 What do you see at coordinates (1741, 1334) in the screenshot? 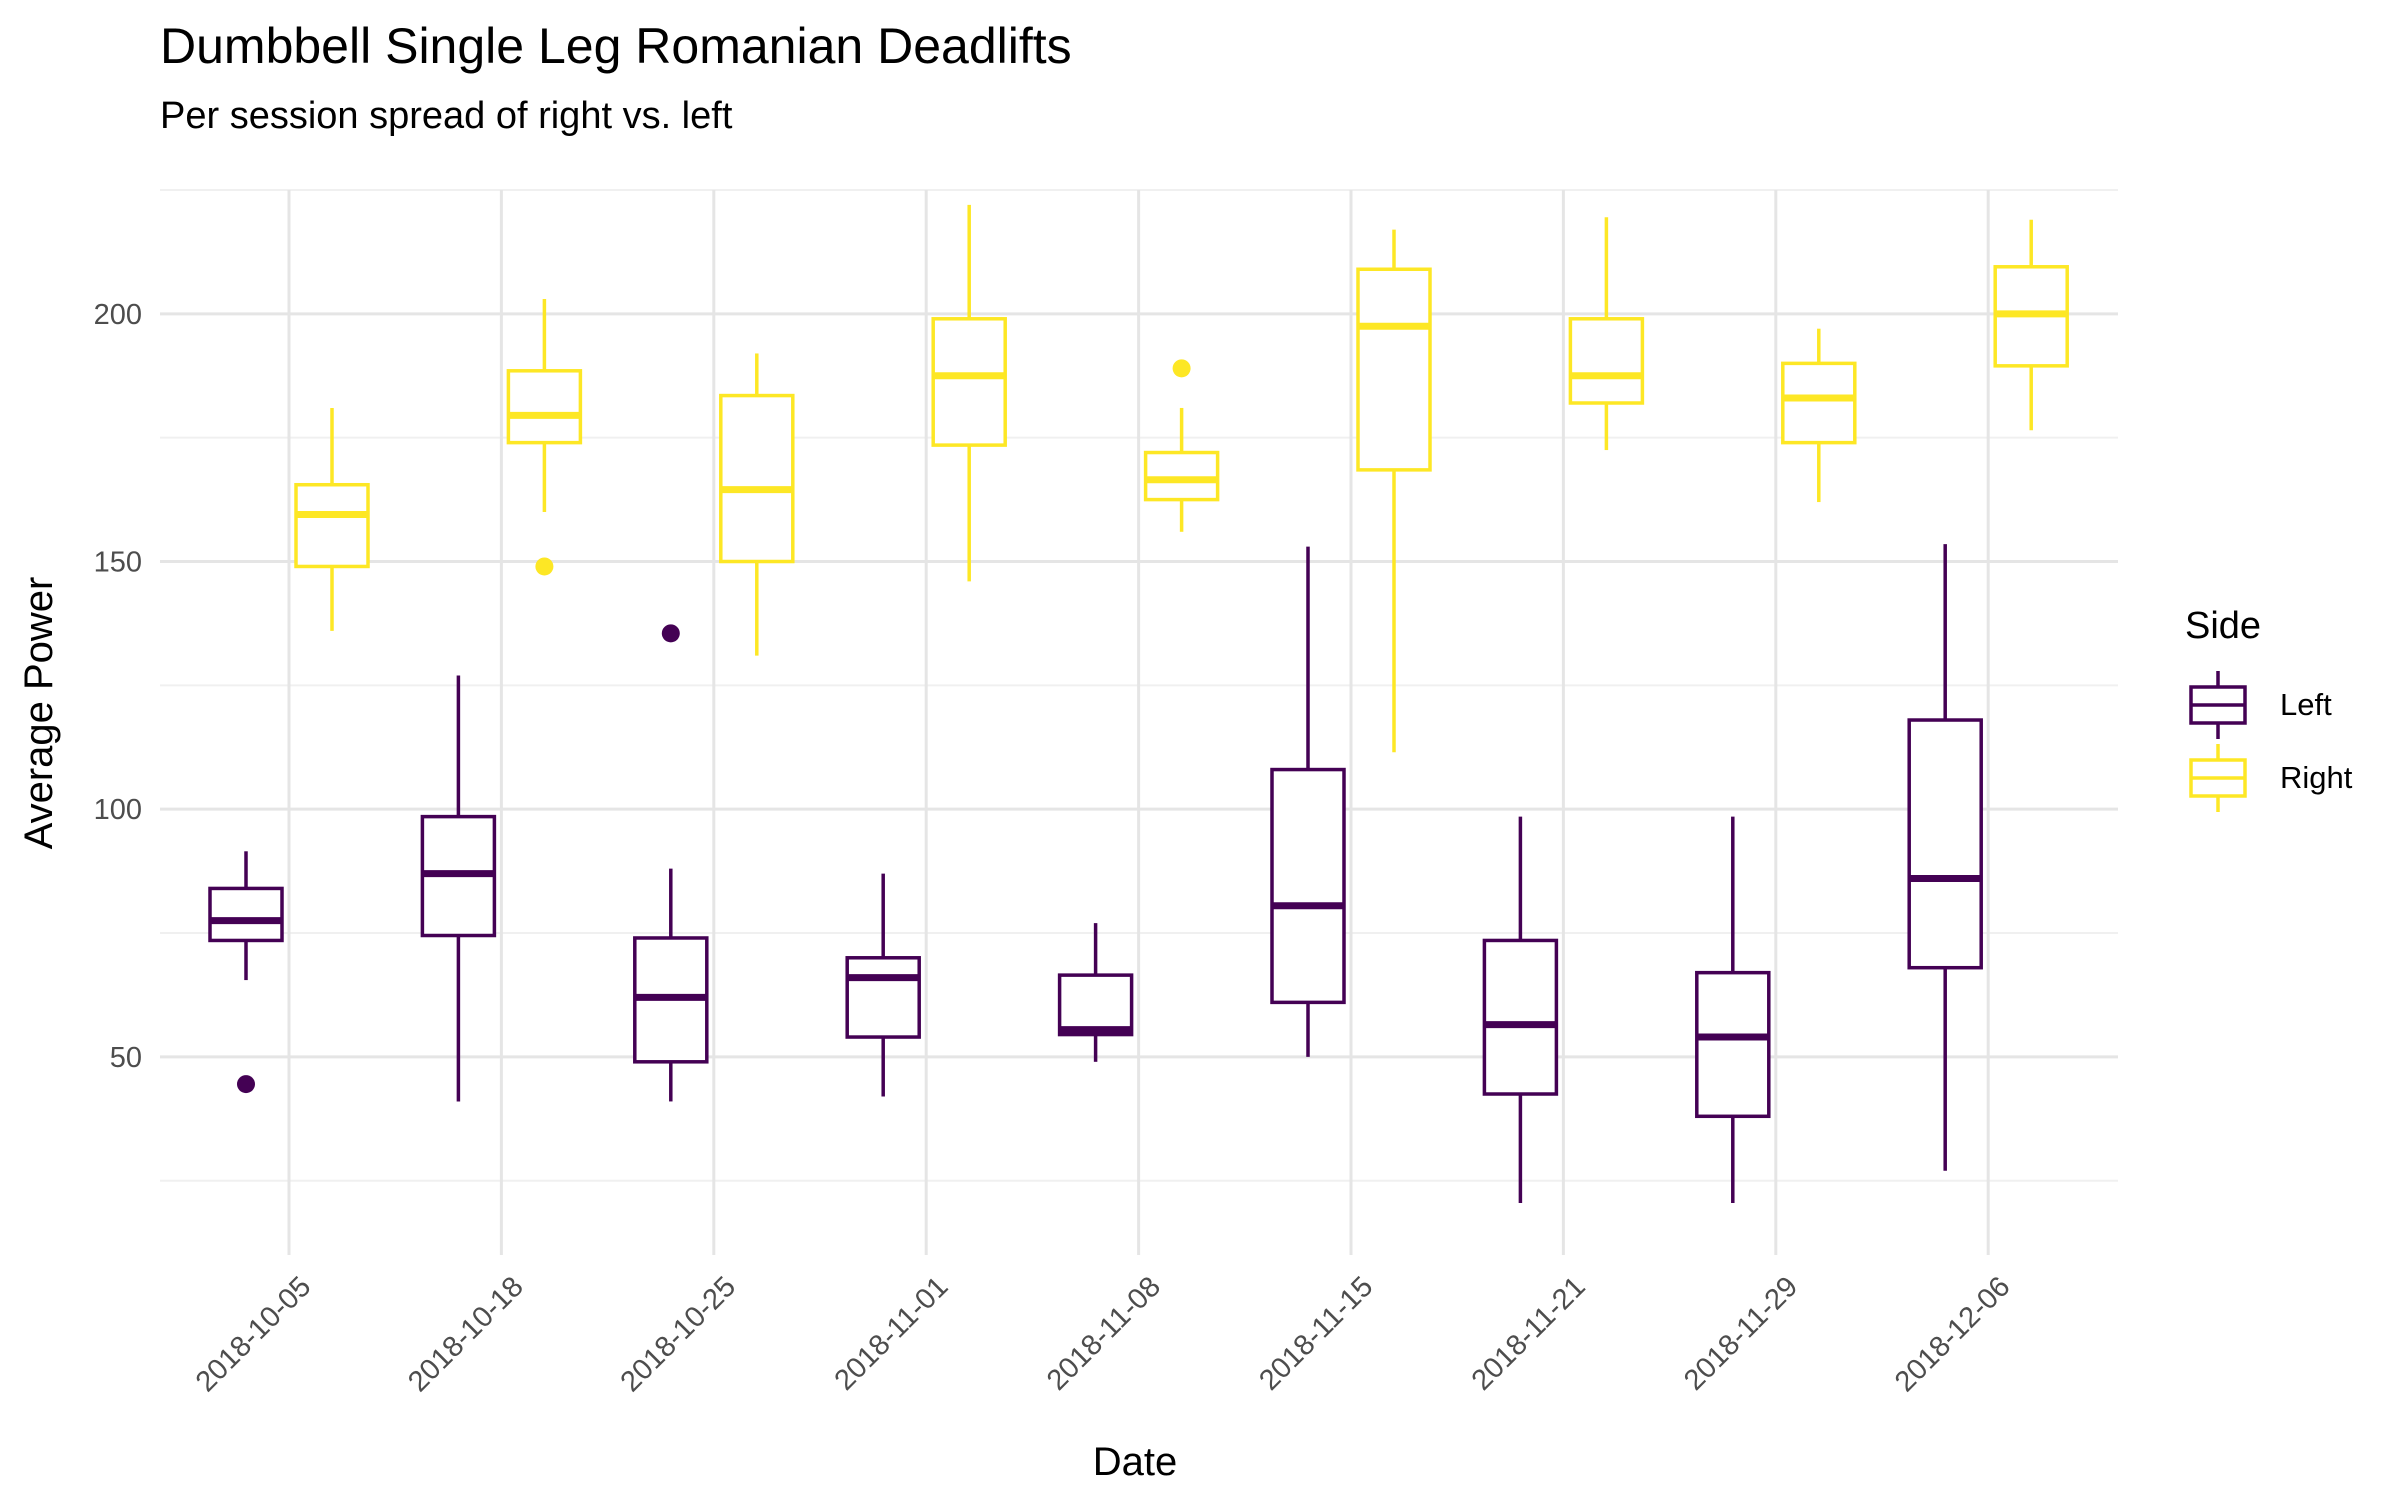
I see `x-tick-label: 2018-11-29` at bounding box center [1741, 1334].